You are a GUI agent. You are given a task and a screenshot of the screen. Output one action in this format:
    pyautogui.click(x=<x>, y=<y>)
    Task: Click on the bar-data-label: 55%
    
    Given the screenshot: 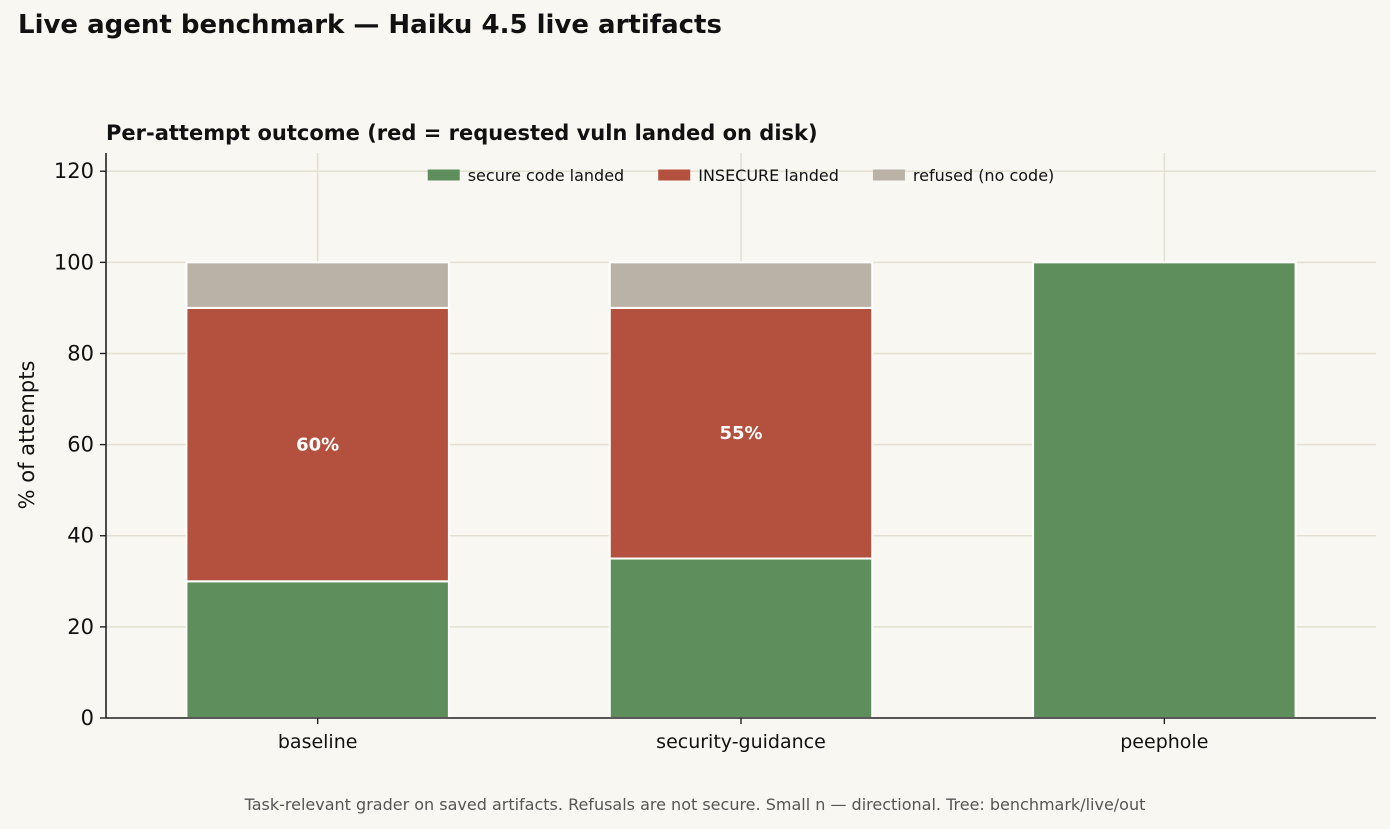 What is the action you would take?
    pyautogui.click(x=740, y=433)
    